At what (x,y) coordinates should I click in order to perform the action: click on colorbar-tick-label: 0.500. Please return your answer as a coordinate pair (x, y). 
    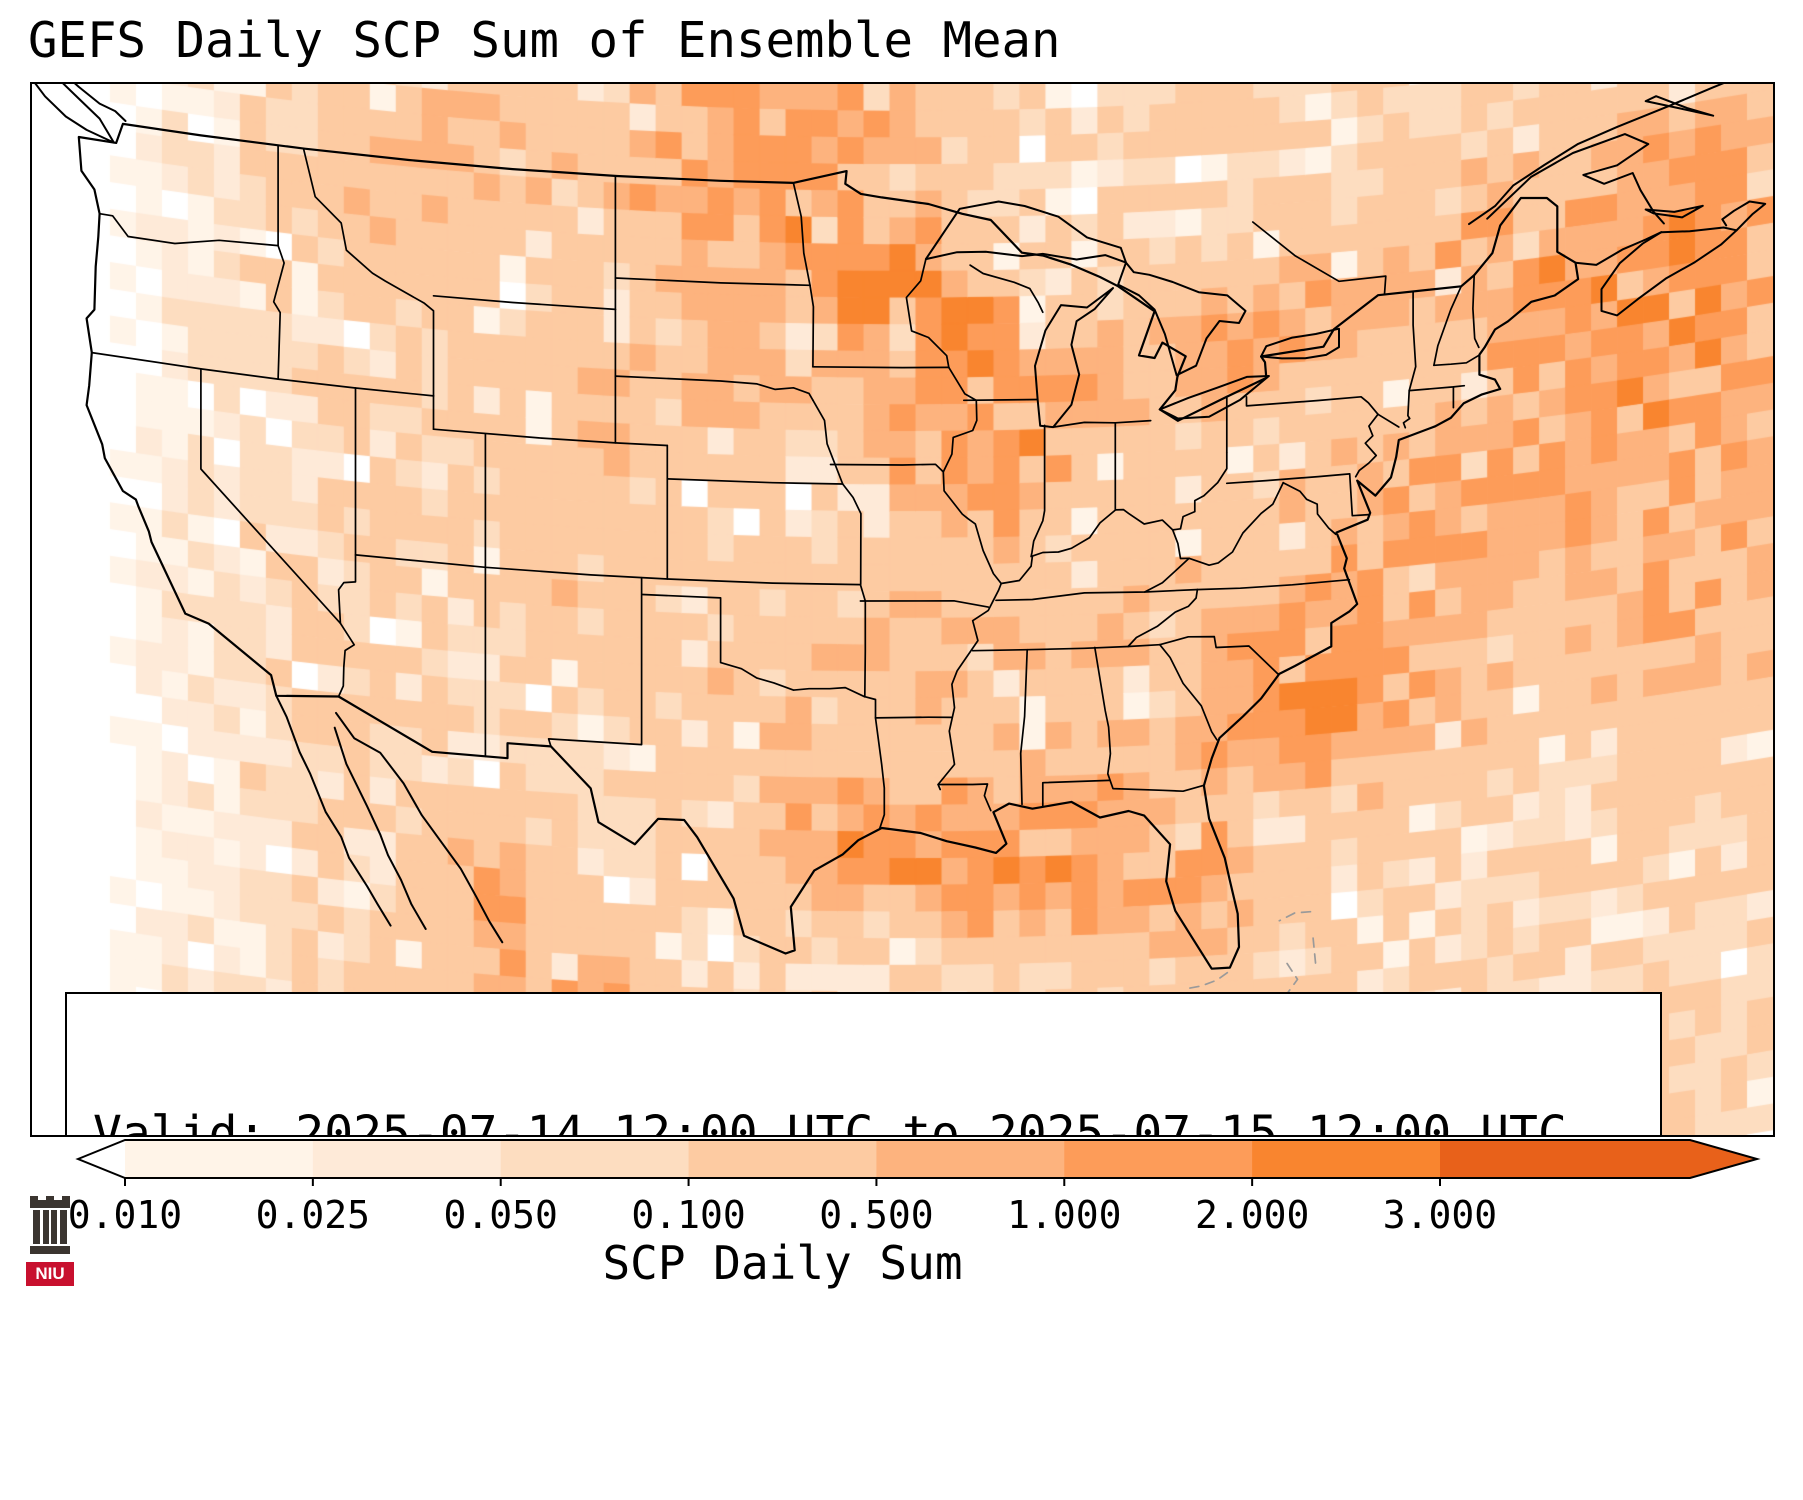
    Looking at the image, I should click on (876, 1215).